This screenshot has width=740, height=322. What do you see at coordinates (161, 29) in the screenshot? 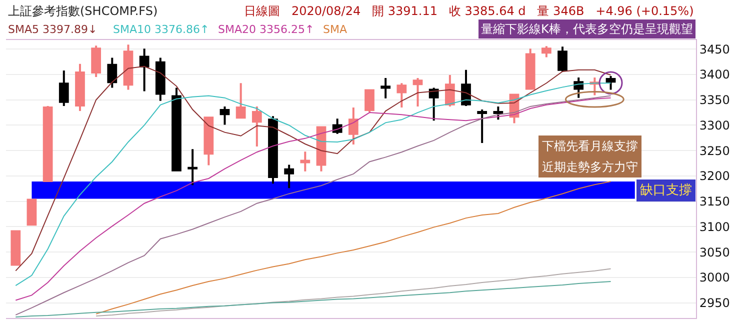
I see `text: SMA10 3376.86↑` at bounding box center [161, 29].